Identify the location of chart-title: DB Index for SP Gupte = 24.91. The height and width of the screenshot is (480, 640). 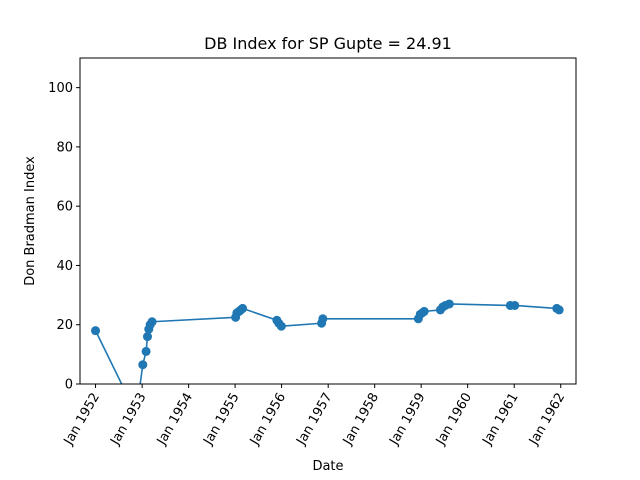
(328, 43).